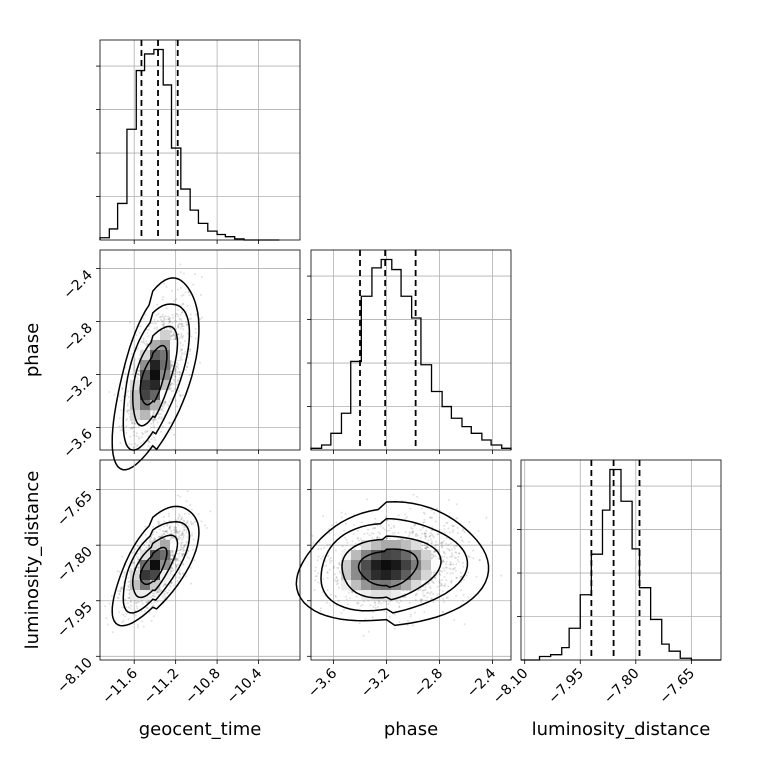 This screenshot has height=760, width=760. Describe the element at coordinates (75, 676) in the screenshot. I see `y-tick-label: −8.10` at that location.